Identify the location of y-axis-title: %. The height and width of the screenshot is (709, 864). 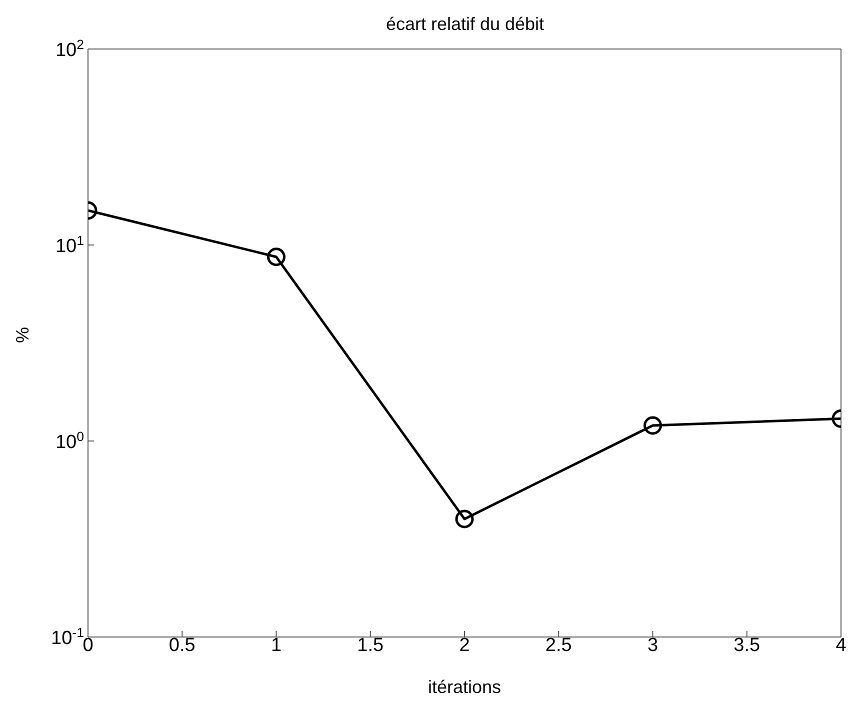
(22, 334).